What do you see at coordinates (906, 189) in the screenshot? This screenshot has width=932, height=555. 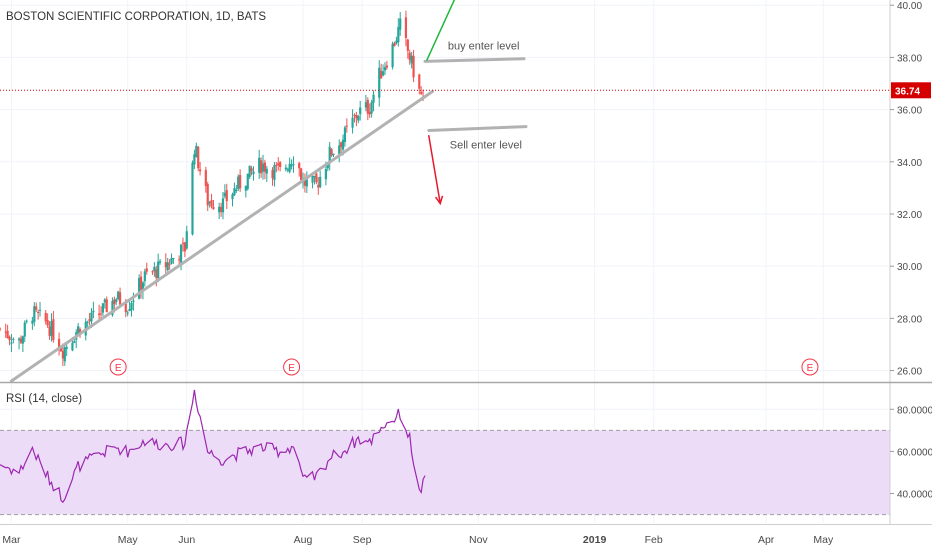 I see `price-axis: 26.00 28.00 30.00 32.00 34.00 36.00 38.00 40.00` at bounding box center [906, 189].